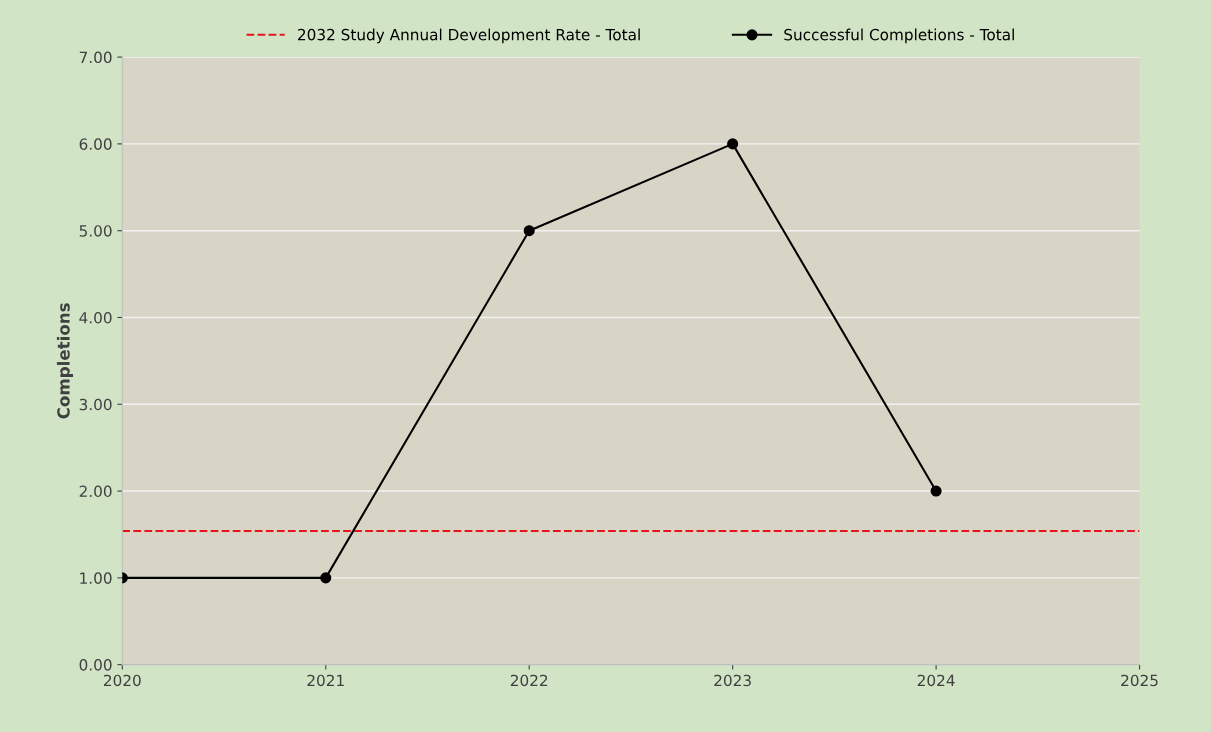 This screenshot has width=1211, height=732. Describe the element at coordinates (899, 36) in the screenshot. I see `legend-label: Successful Completions - Total` at that location.